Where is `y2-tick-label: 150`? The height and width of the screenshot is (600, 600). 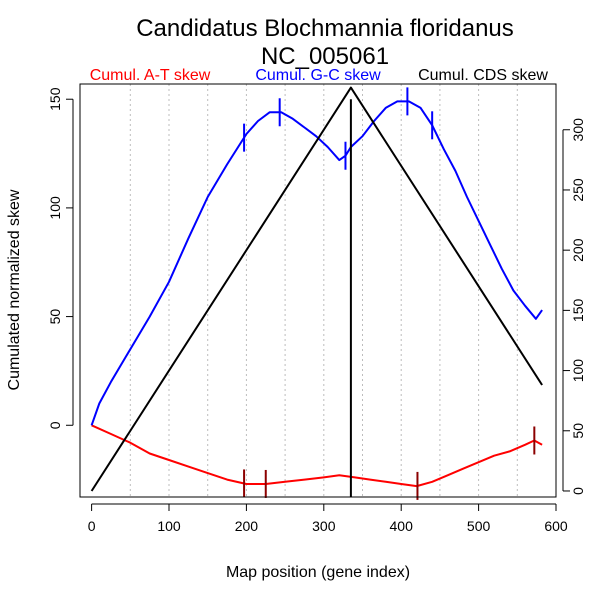 y2-tick-label: 150 is located at coordinates (578, 311).